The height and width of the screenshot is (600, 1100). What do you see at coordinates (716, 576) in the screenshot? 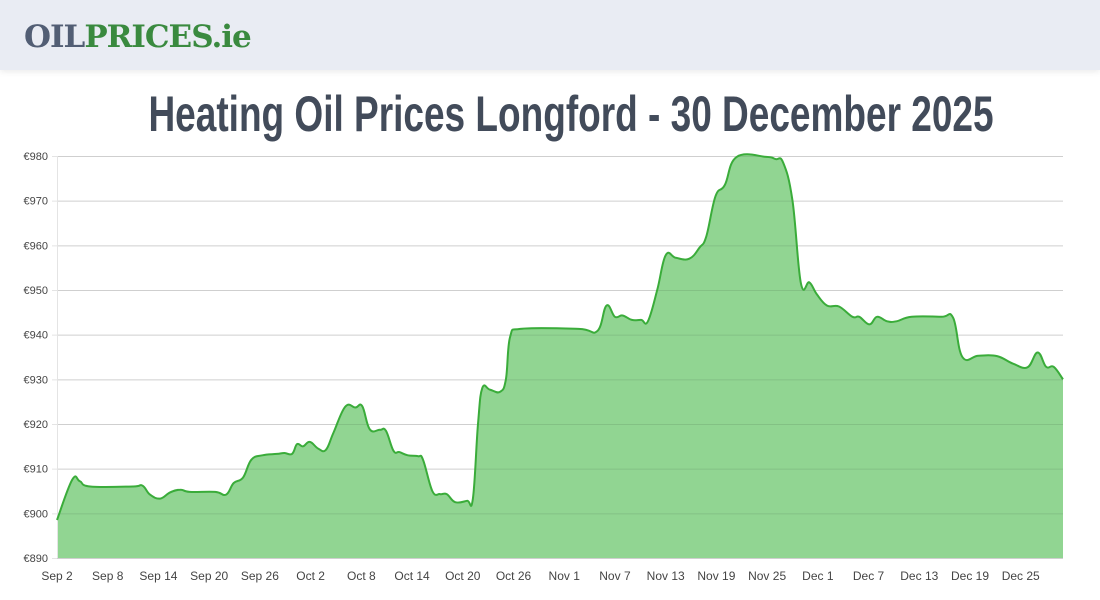
I see `x-tick-label: Nov 19` at bounding box center [716, 576].